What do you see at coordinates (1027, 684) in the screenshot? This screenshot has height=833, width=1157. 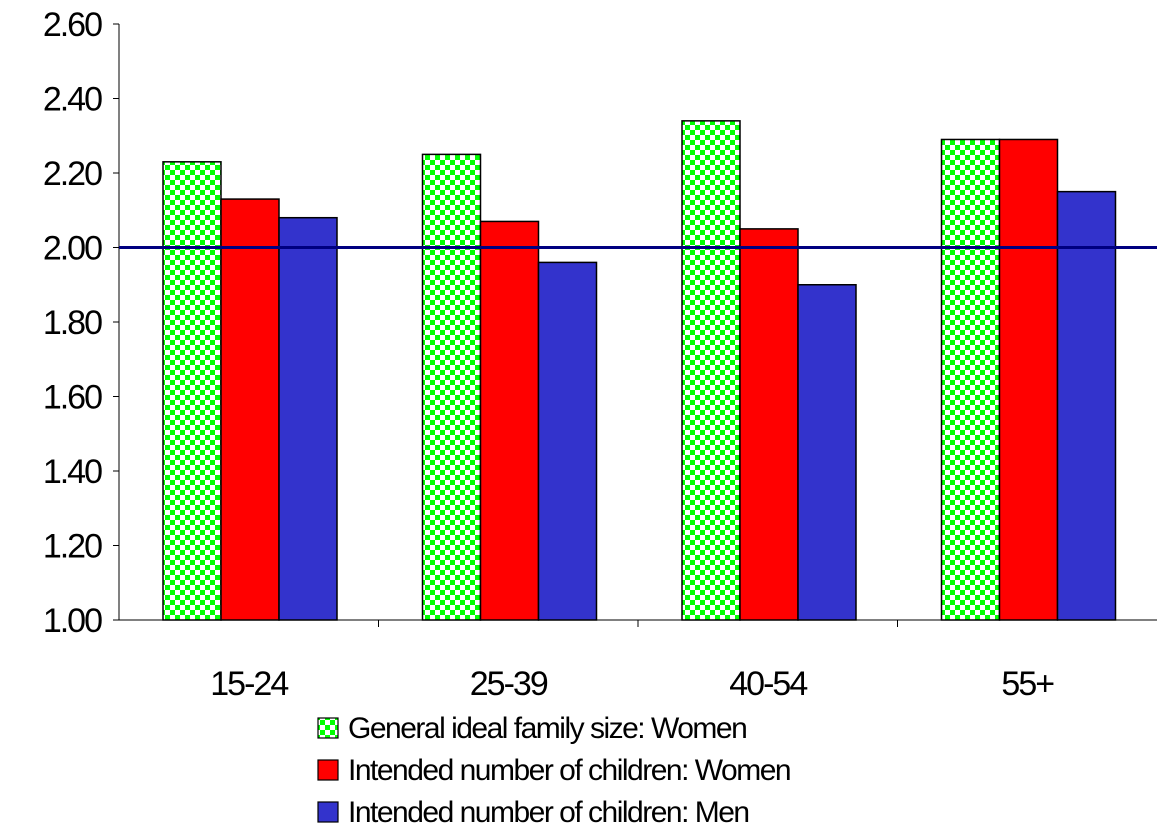 I see `x-category-label: 55+` at bounding box center [1027, 684].